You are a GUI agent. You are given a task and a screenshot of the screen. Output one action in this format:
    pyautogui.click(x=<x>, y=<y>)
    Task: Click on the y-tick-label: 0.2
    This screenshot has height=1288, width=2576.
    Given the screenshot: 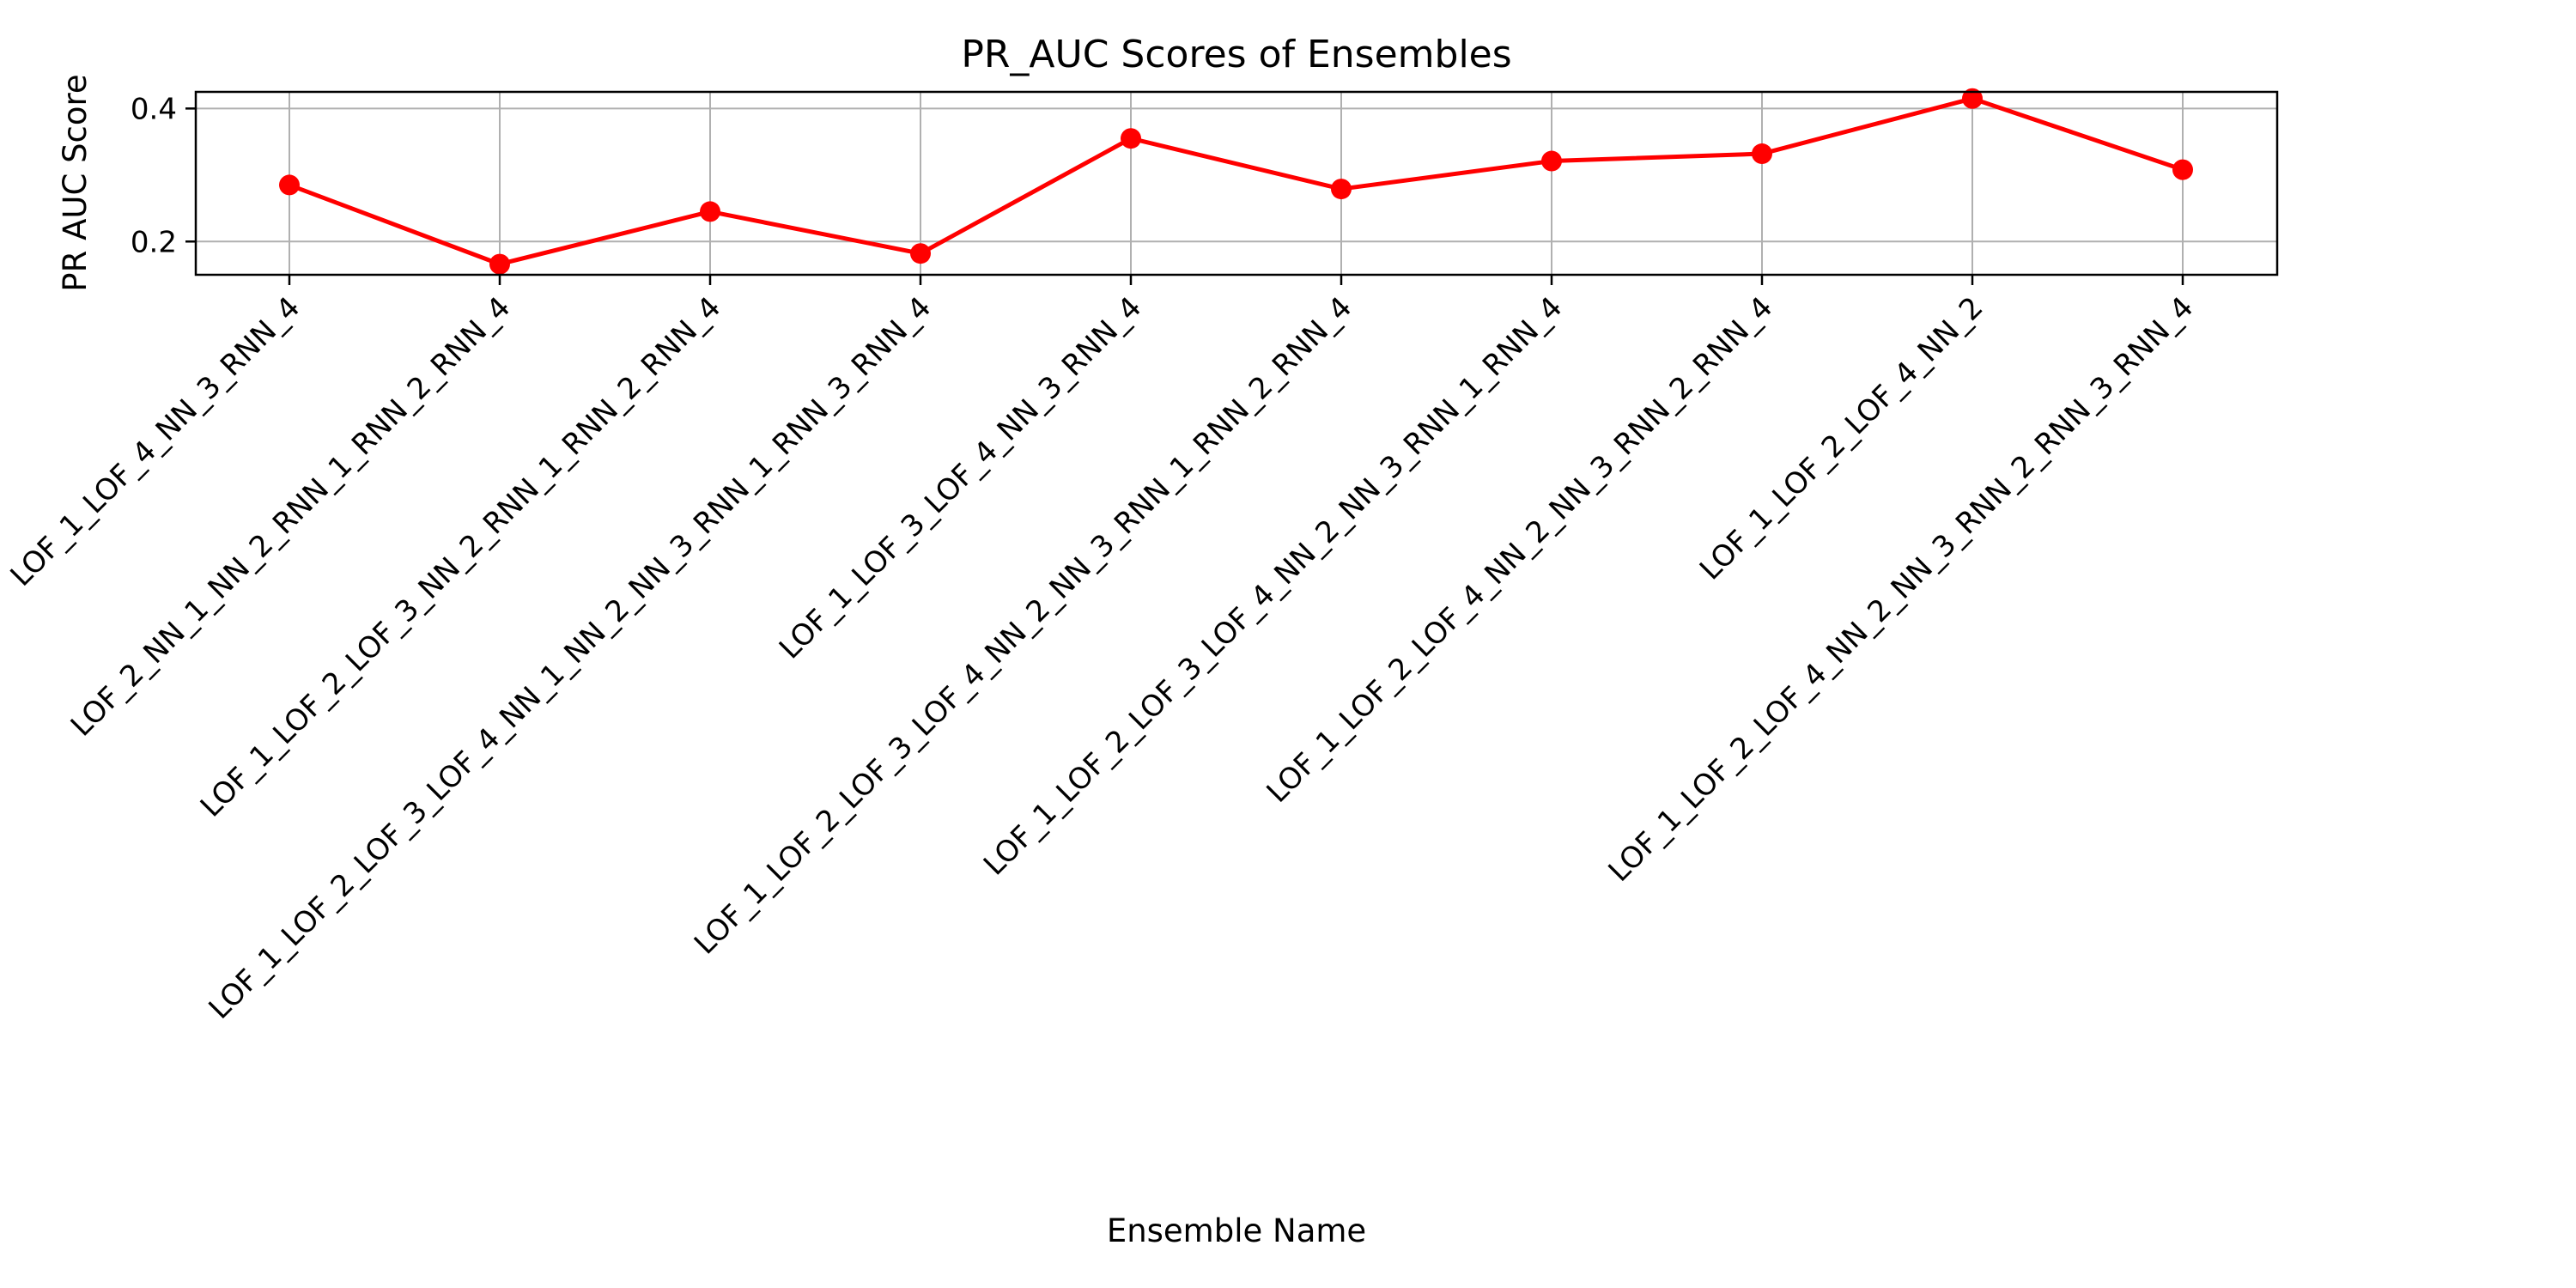 What is the action you would take?
    pyautogui.click(x=154, y=242)
    